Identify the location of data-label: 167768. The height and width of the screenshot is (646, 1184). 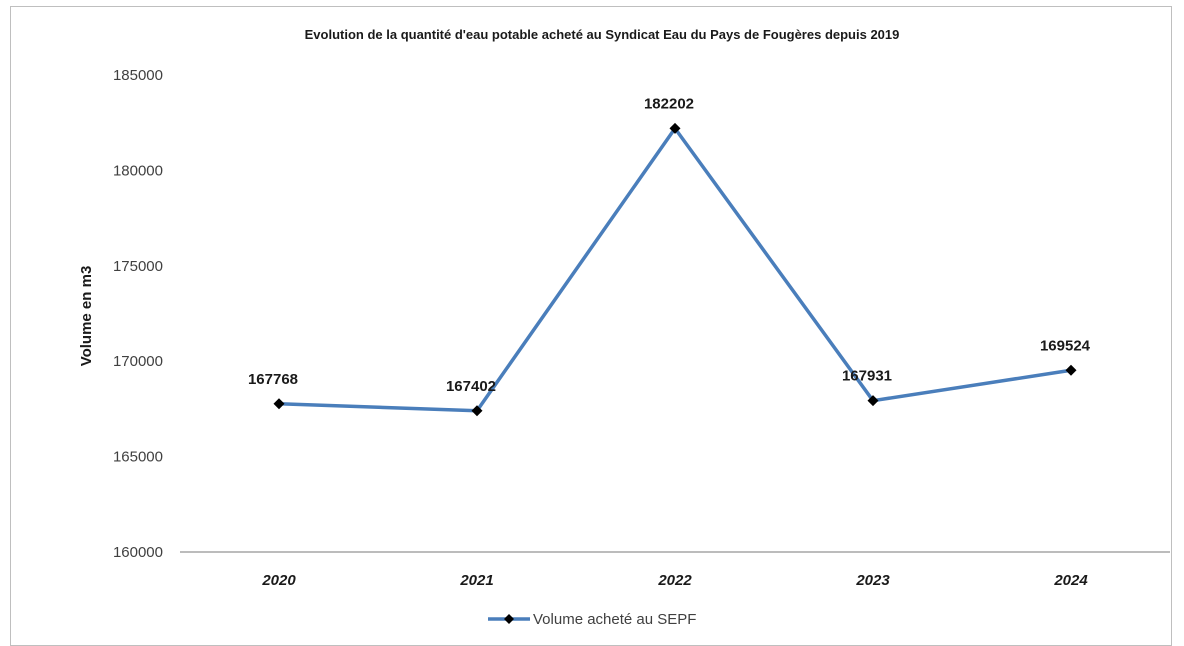
(273, 379).